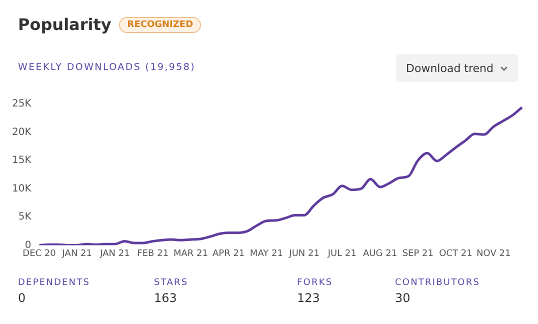  I want to click on text: CONTRIBUTORS, so click(437, 283).